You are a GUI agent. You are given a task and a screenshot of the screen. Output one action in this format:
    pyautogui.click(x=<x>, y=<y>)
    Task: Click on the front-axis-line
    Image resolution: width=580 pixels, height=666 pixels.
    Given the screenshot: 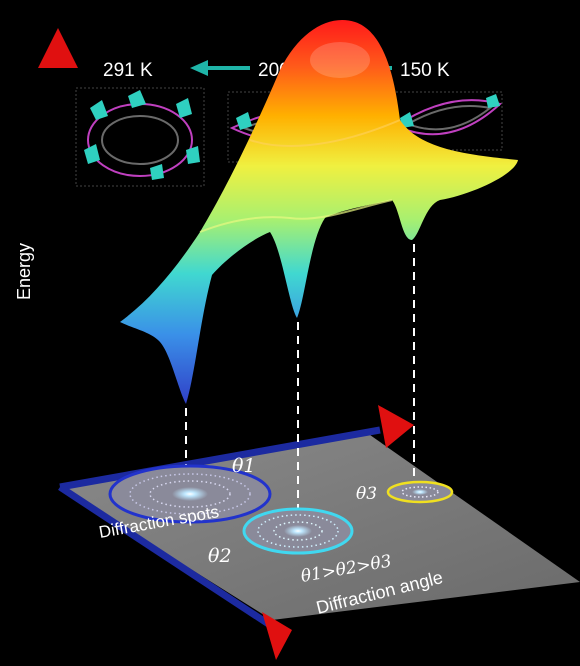 What is the action you would take?
    pyautogui.click(x=165, y=556)
    